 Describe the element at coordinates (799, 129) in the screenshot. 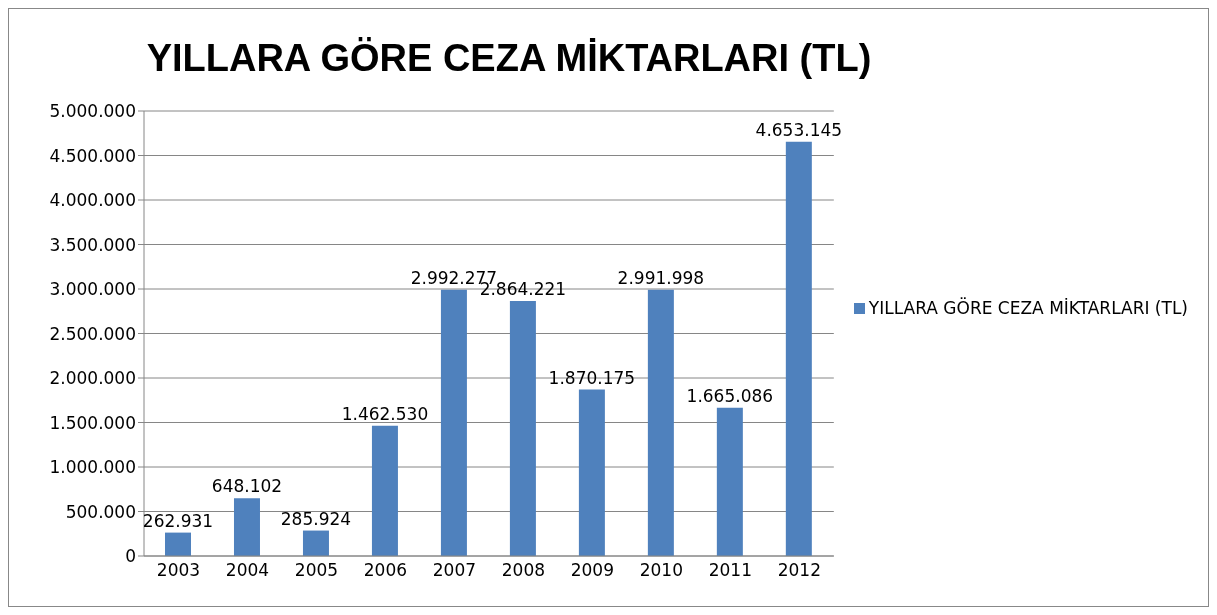

I see `data-label: 4.653.145` at that location.